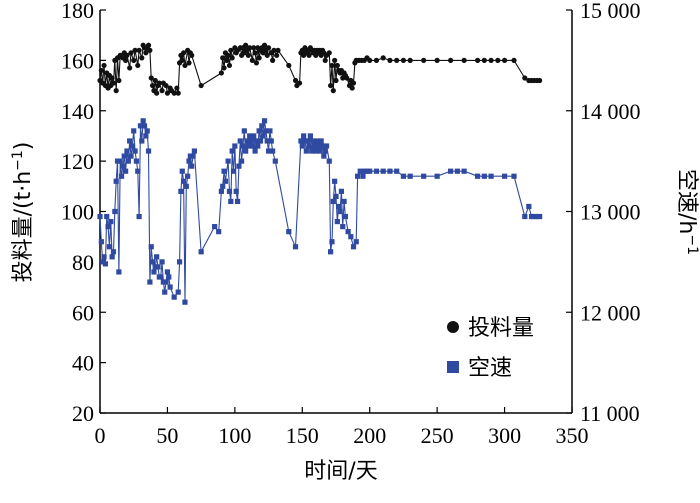 The image size is (700, 503). I want to click on y-right-tick-label: 14 000, so click(610, 111).